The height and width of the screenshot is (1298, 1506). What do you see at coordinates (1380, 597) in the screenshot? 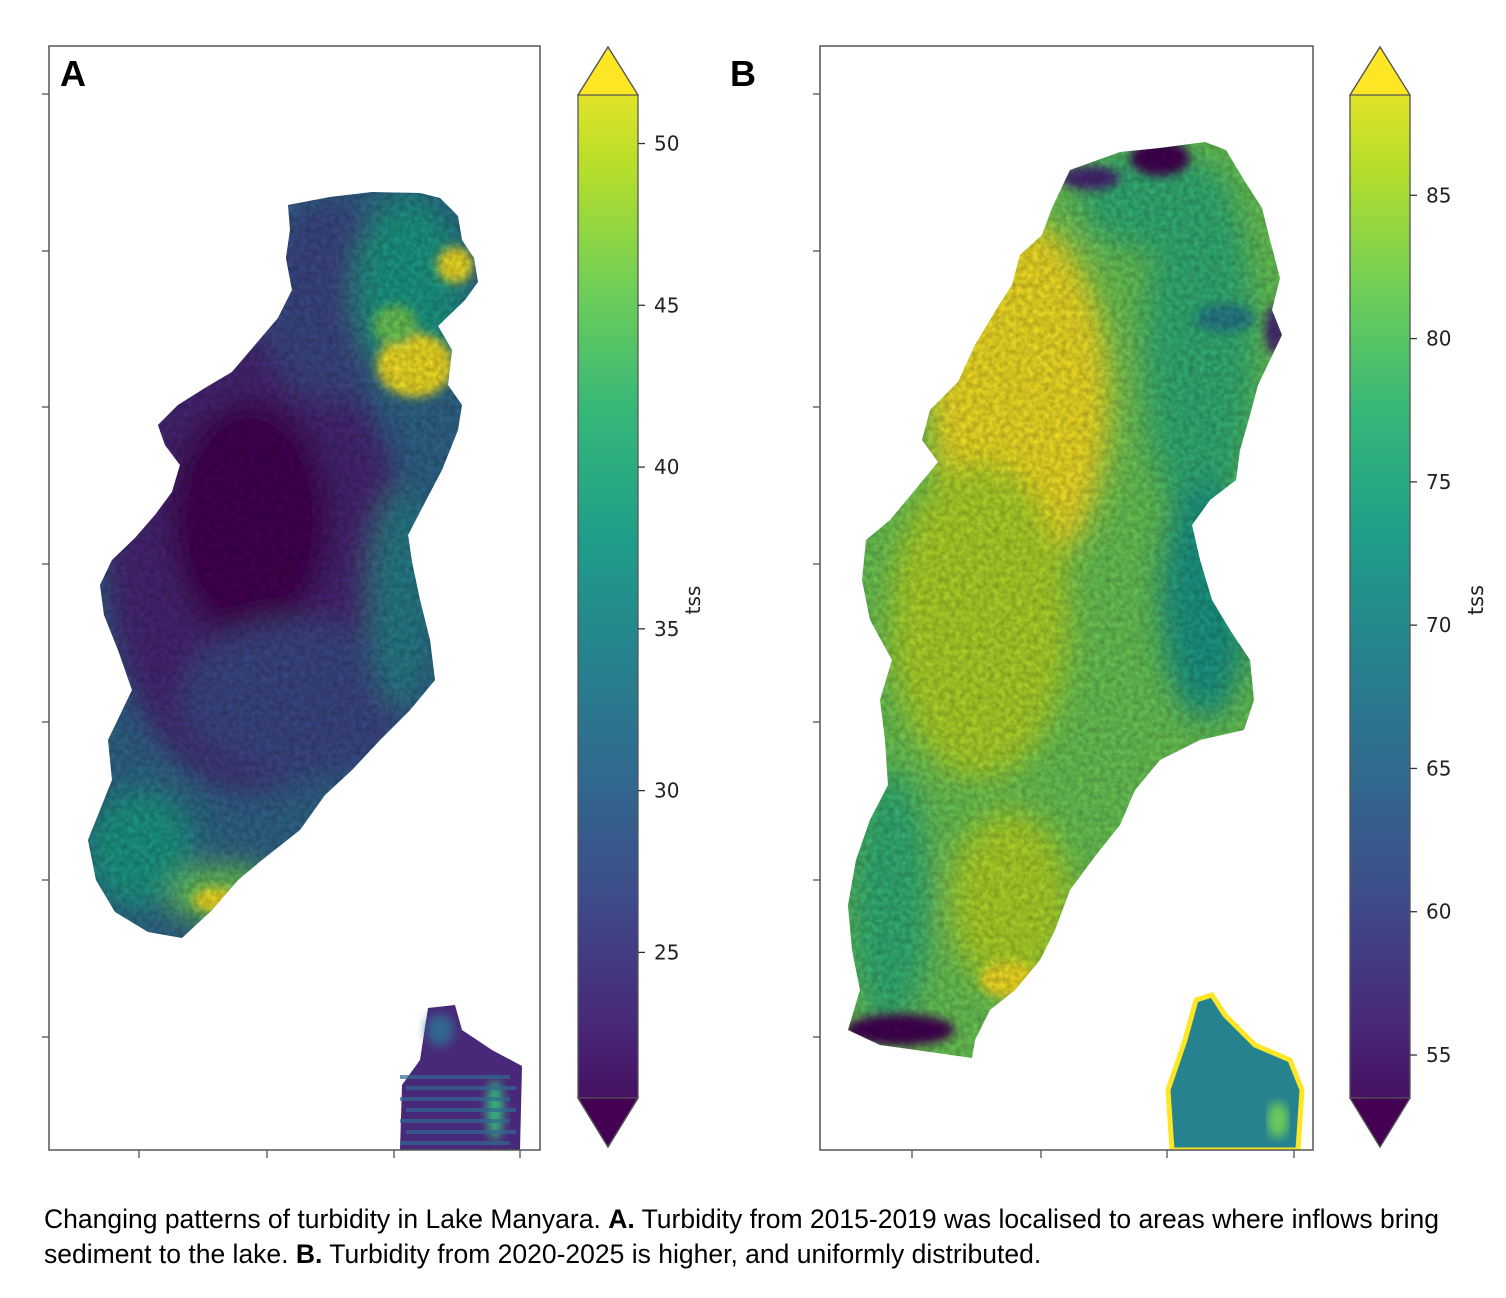
I see `colorbar-b-bar` at bounding box center [1380, 597].